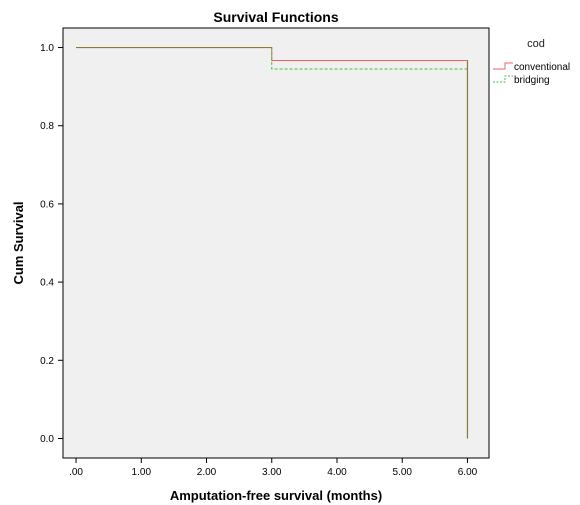 This screenshot has width=580, height=505. What do you see at coordinates (76, 472) in the screenshot?
I see `x-tick-label: .00` at bounding box center [76, 472].